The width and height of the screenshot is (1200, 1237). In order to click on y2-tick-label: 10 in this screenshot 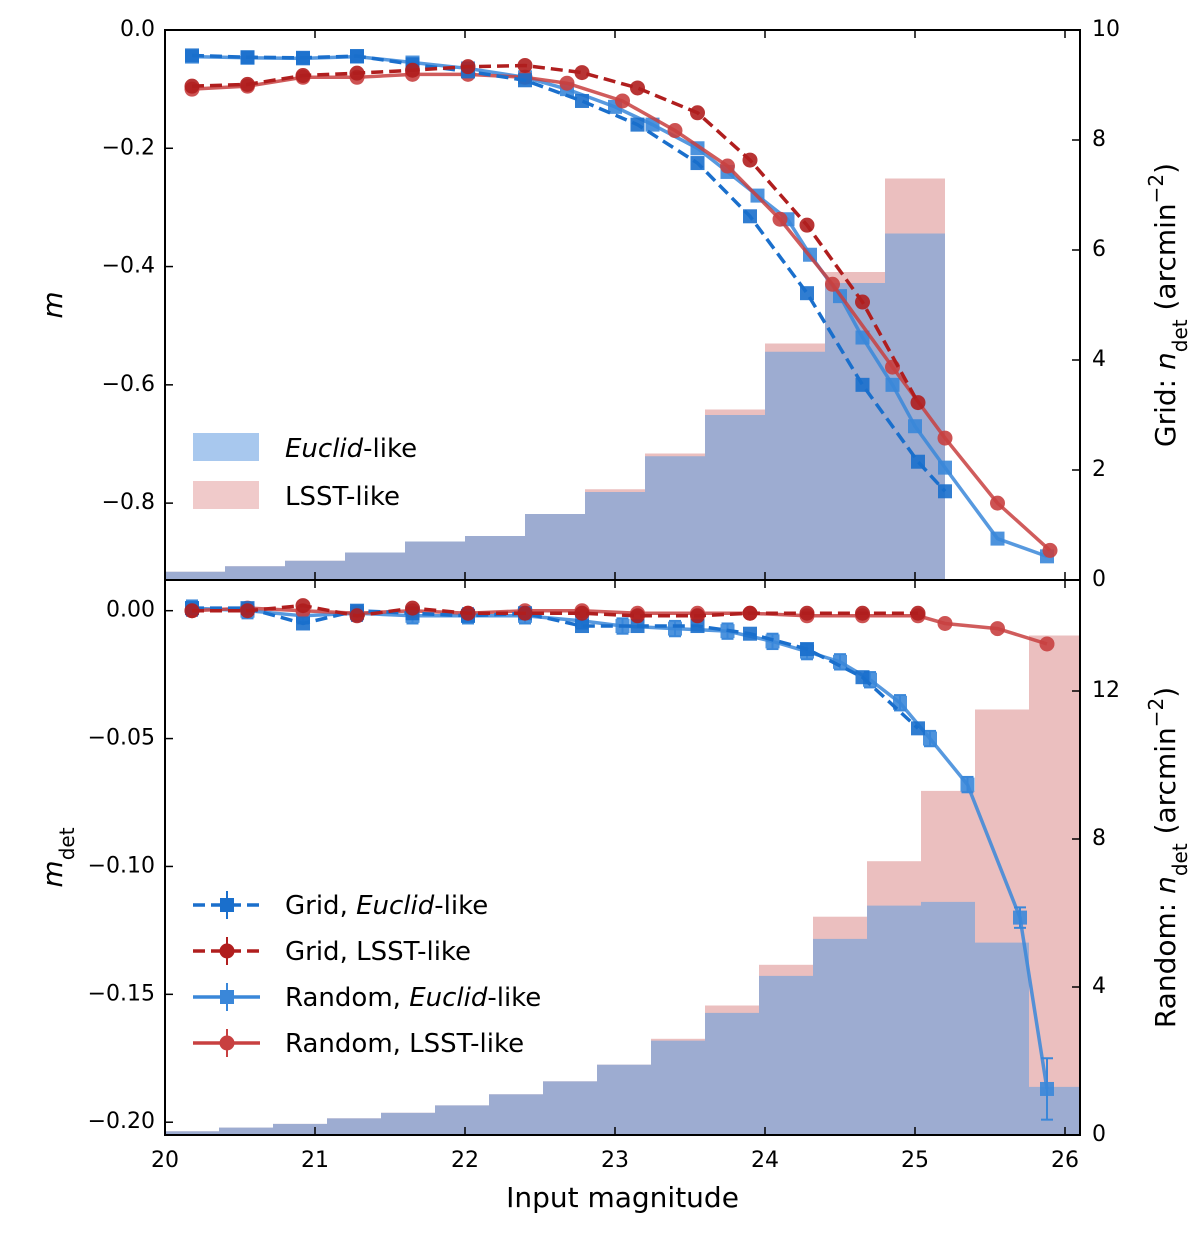, I will do `click(1106, 29)`.